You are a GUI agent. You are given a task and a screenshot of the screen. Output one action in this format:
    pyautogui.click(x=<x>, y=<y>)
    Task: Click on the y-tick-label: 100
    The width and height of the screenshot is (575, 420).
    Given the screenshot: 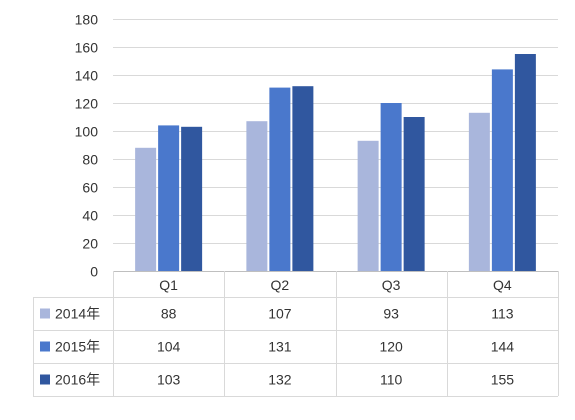 What is the action you would take?
    pyautogui.click(x=87, y=132)
    